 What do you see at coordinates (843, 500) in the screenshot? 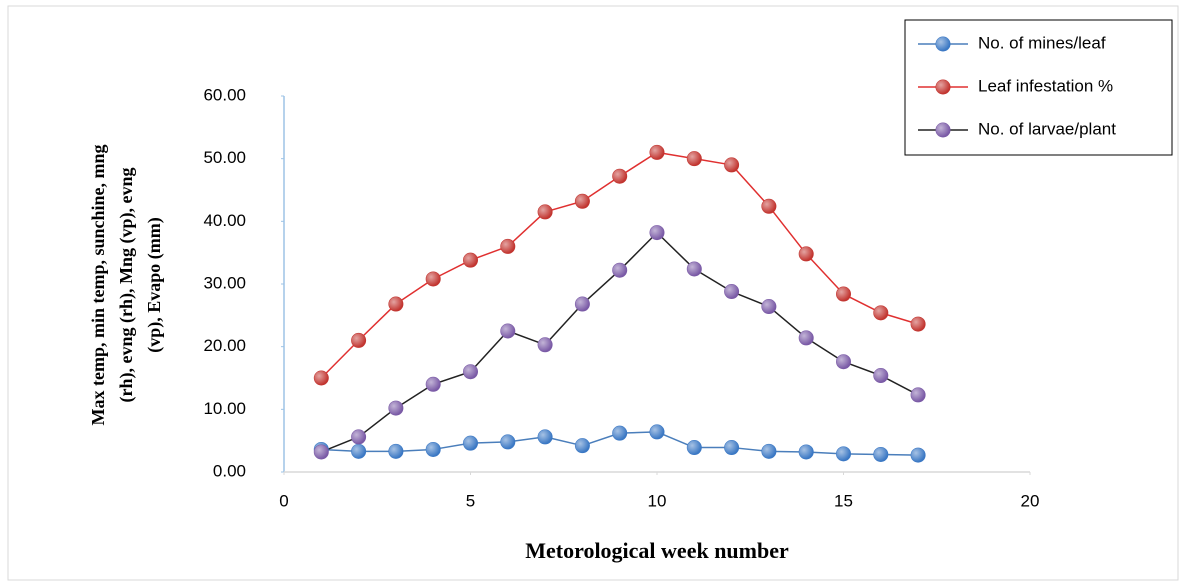
I see `x-tick-label: 15` at bounding box center [843, 500].